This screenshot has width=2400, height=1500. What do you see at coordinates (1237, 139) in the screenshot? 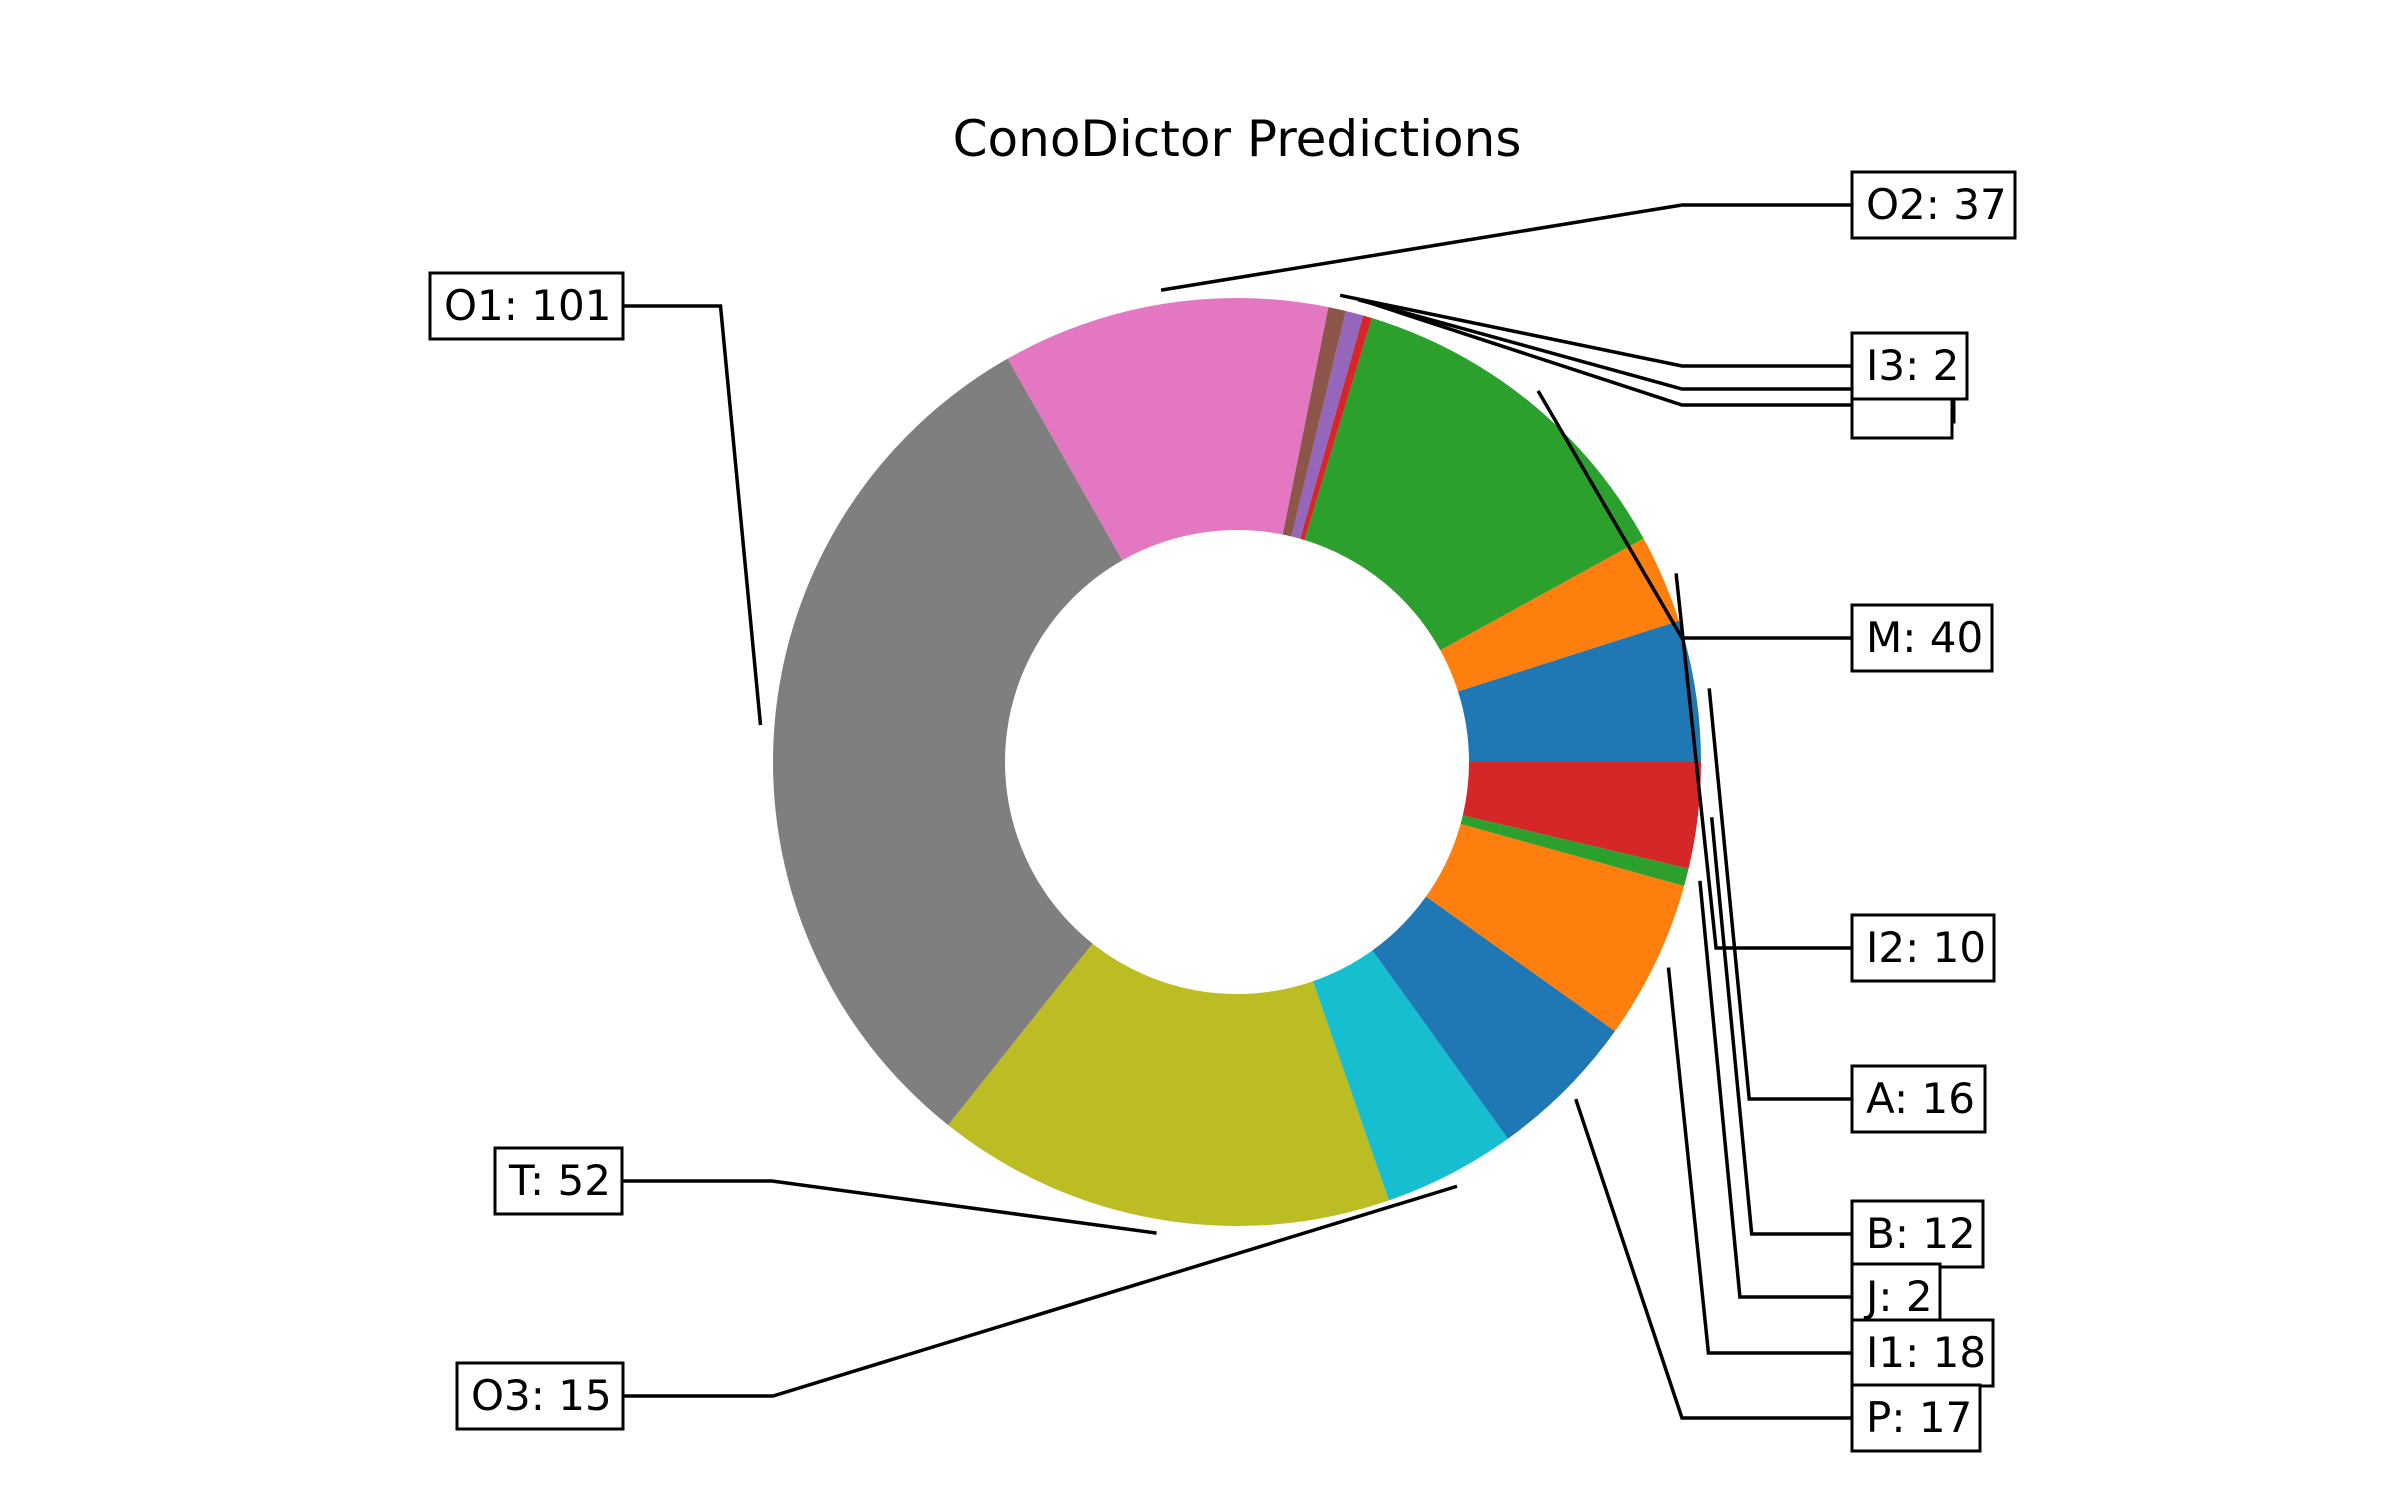
I see `chart-title: ConoDictor Predictions` at bounding box center [1237, 139].